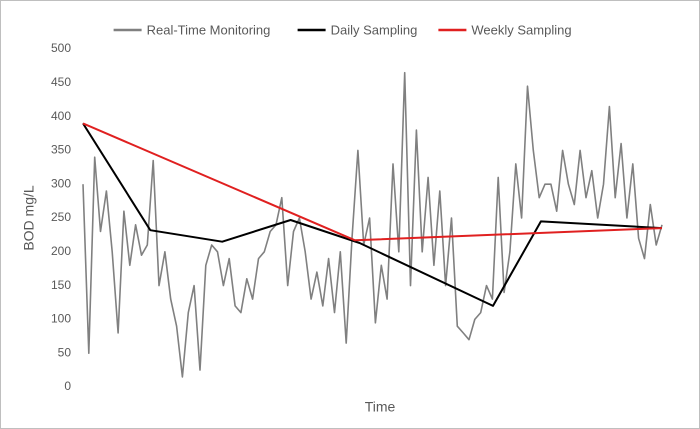 The width and height of the screenshot is (700, 429). I want to click on y-tick-label: 450, so click(61, 82).